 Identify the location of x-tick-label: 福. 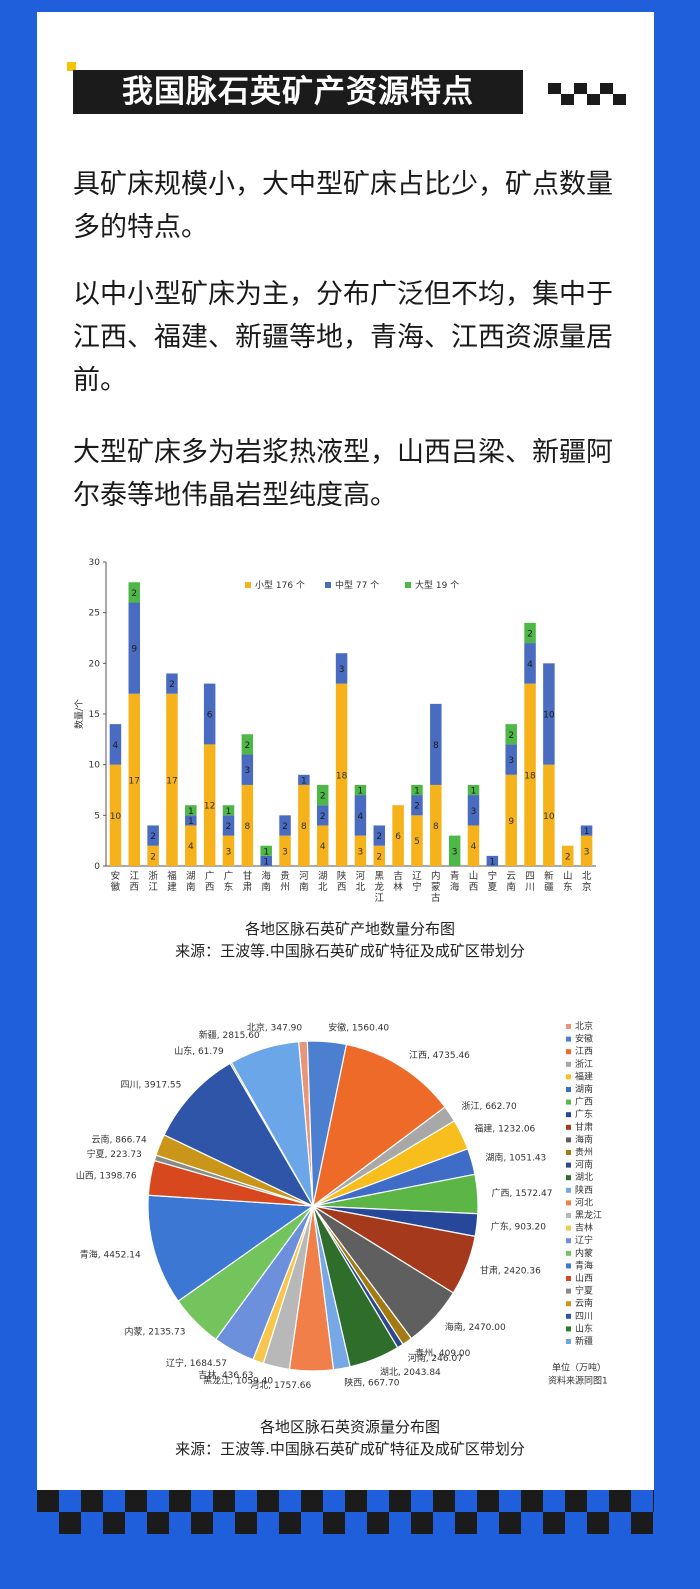
(172, 876).